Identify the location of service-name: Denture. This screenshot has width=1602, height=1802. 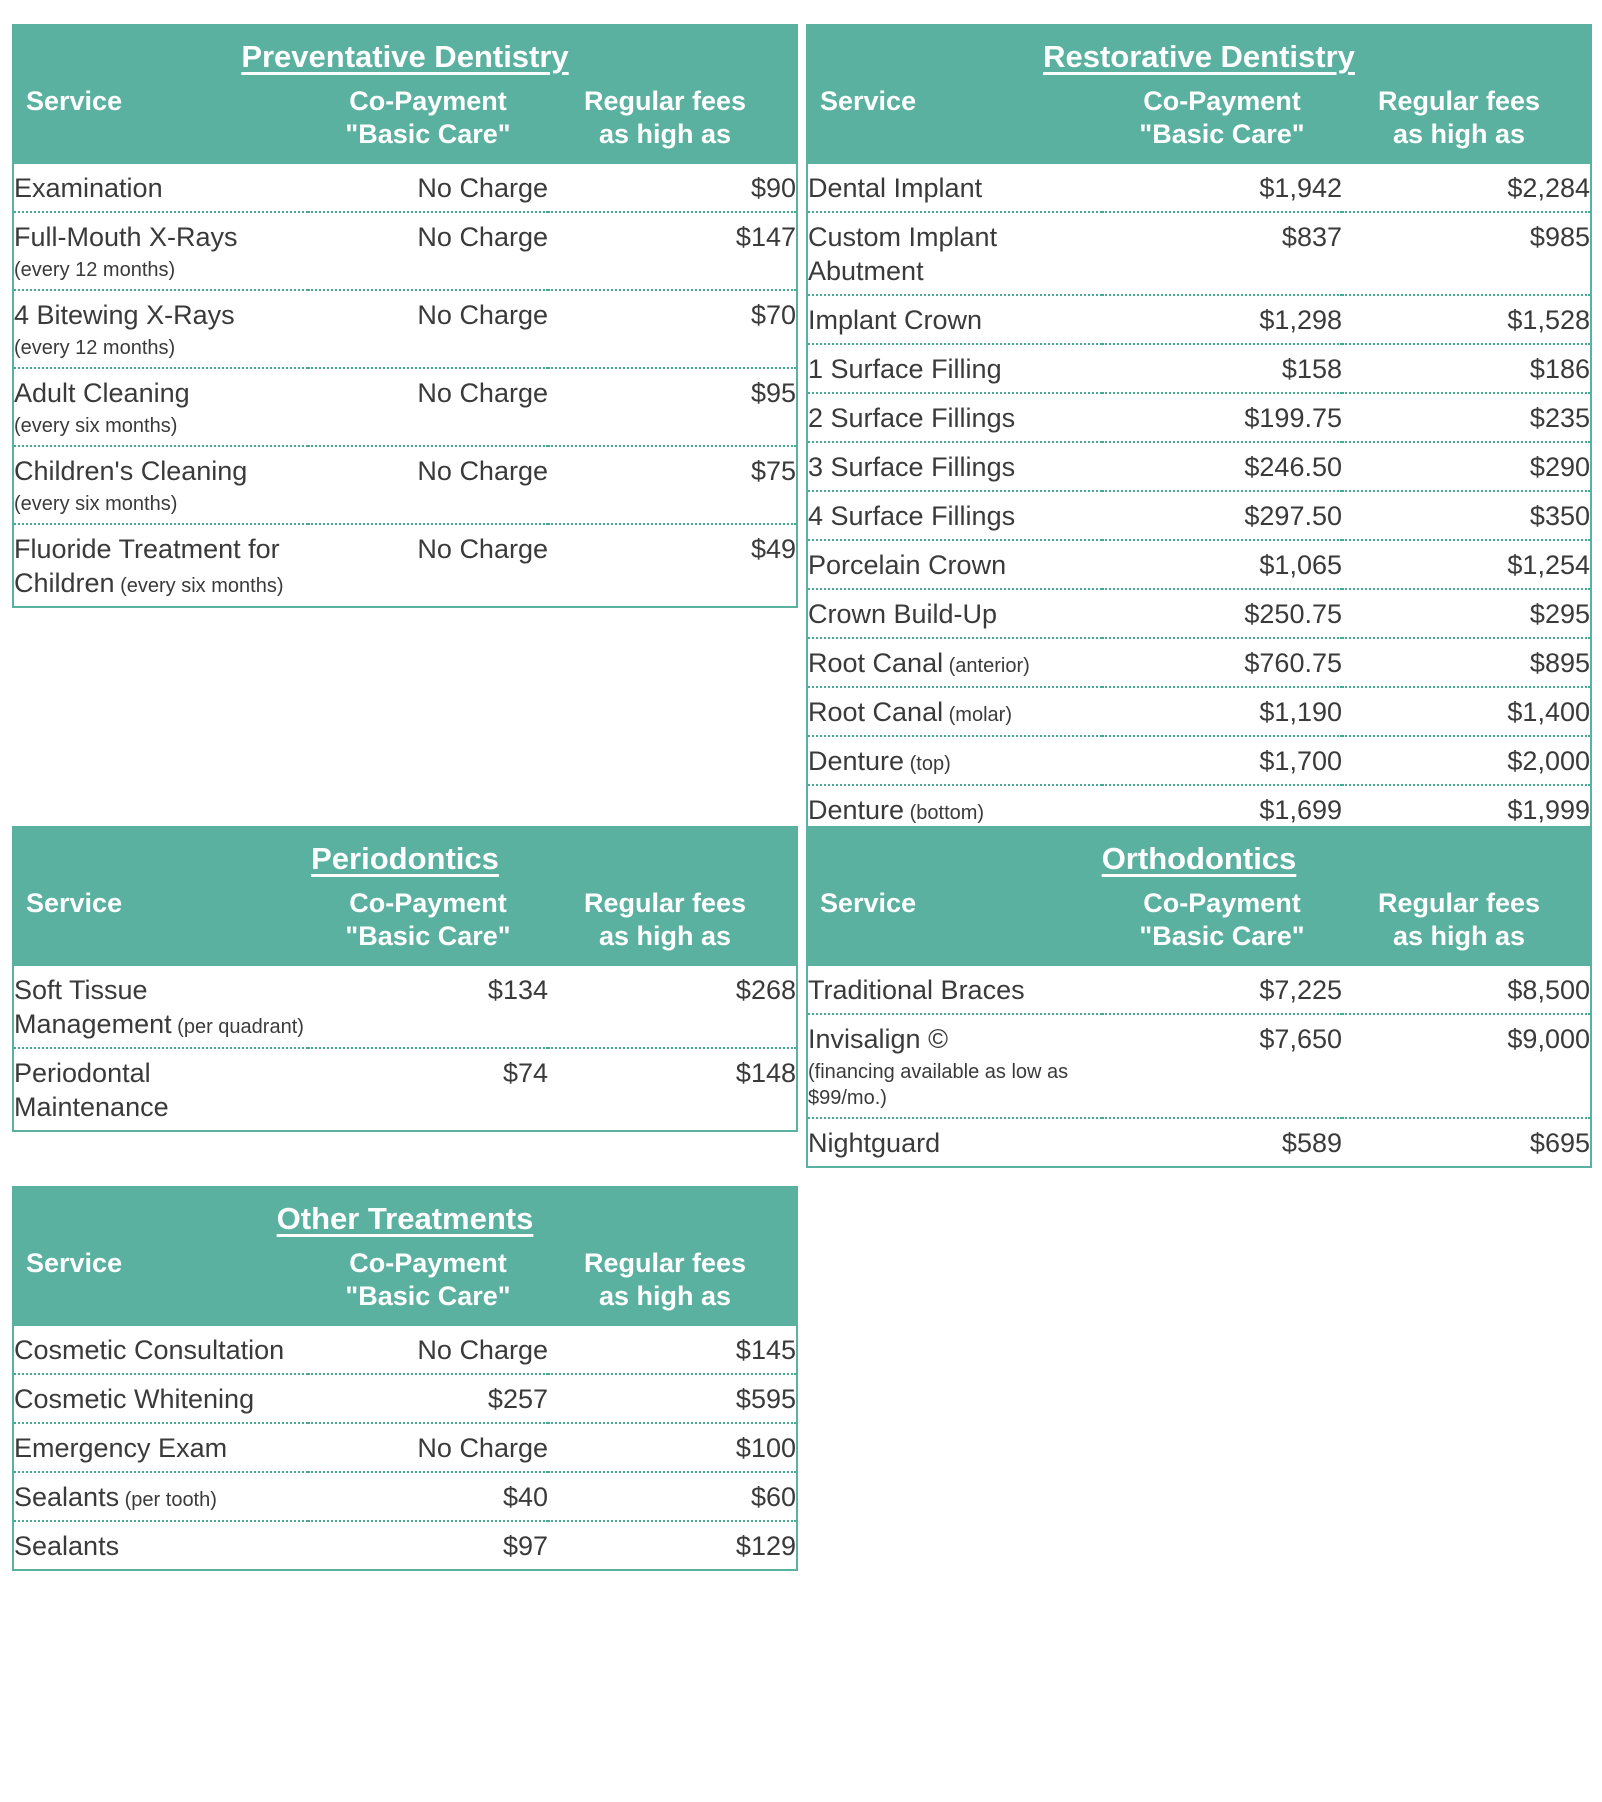
(856, 810).